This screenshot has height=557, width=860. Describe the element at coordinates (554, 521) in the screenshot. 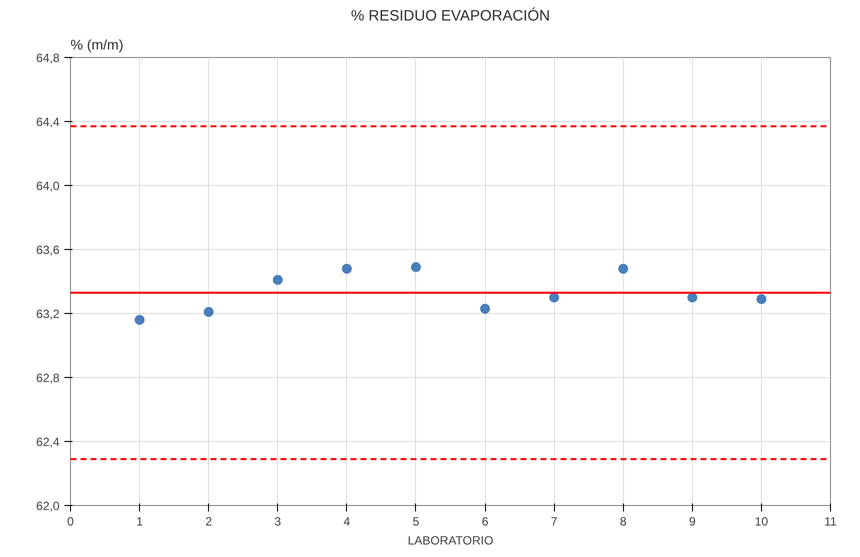

I see `x-tick-label: 7` at that location.